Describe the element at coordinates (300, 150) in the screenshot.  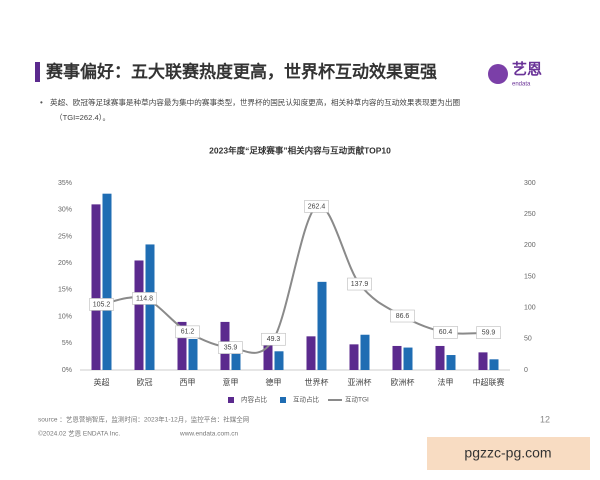
I see `chart-title: 2023年度“足球赛事”相关内容与互动贡献TOP10` at that location.